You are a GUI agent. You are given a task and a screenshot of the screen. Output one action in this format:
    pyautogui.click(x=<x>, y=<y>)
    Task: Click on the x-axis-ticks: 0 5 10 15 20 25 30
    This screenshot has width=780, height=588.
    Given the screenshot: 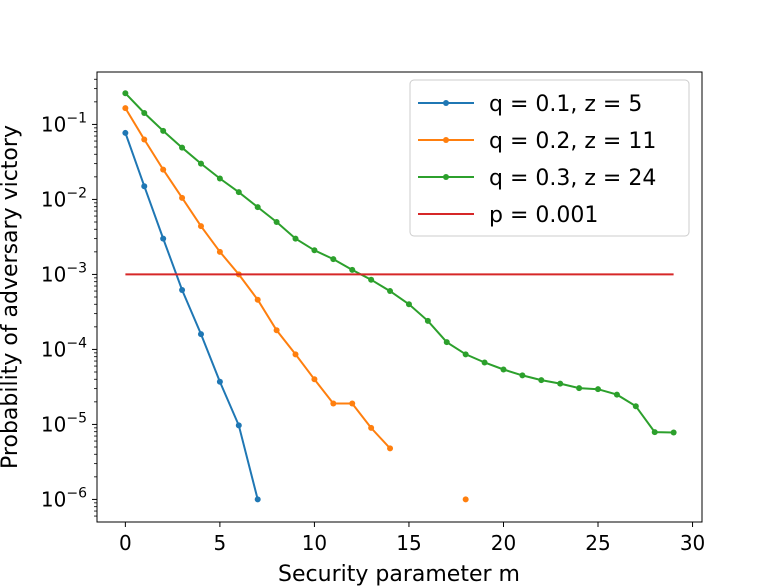 What is the action you would take?
    pyautogui.click(x=412, y=538)
    